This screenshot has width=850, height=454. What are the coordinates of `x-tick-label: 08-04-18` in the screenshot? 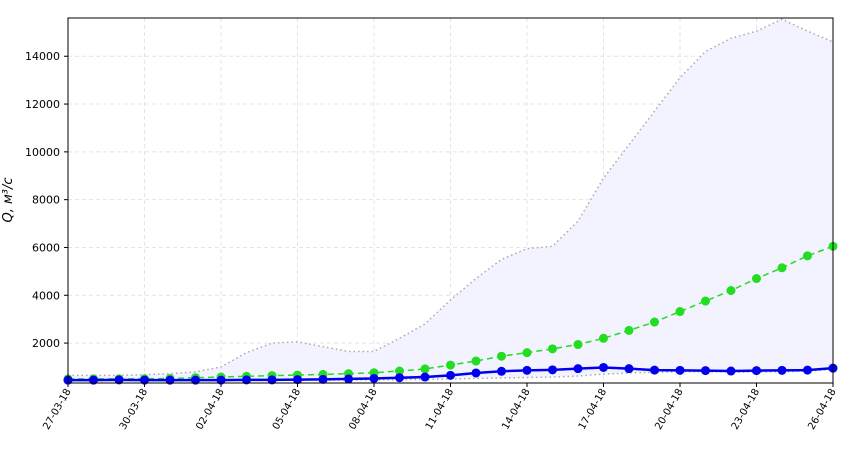 It's located at (363, 409).